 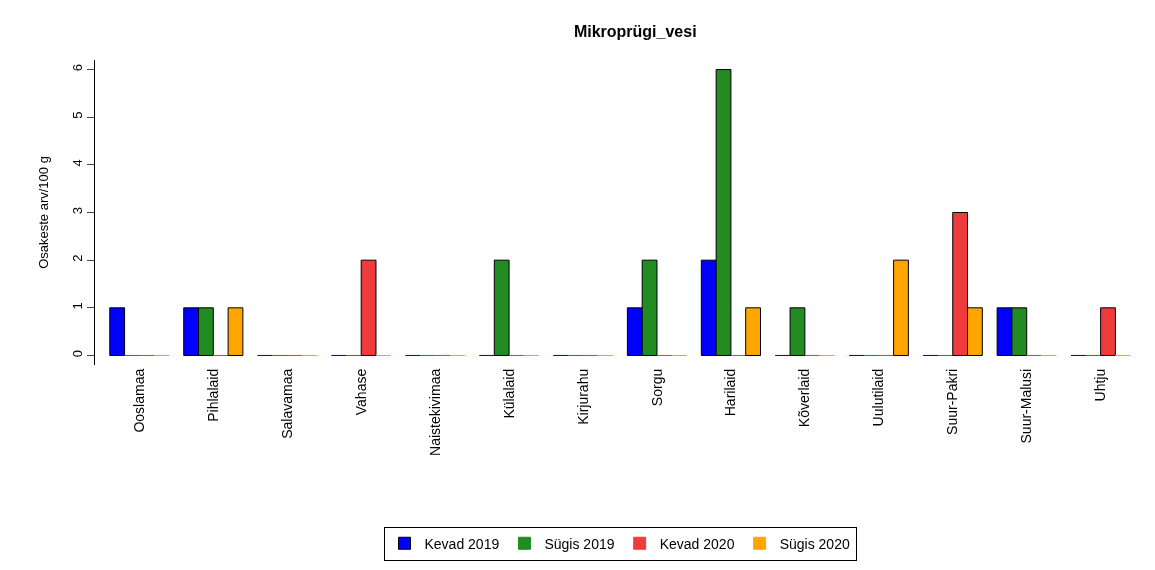 What do you see at coordinates (77, 67) in the screenshot?
I see `y-tick-label: 6` at bounding box center [77, 67].